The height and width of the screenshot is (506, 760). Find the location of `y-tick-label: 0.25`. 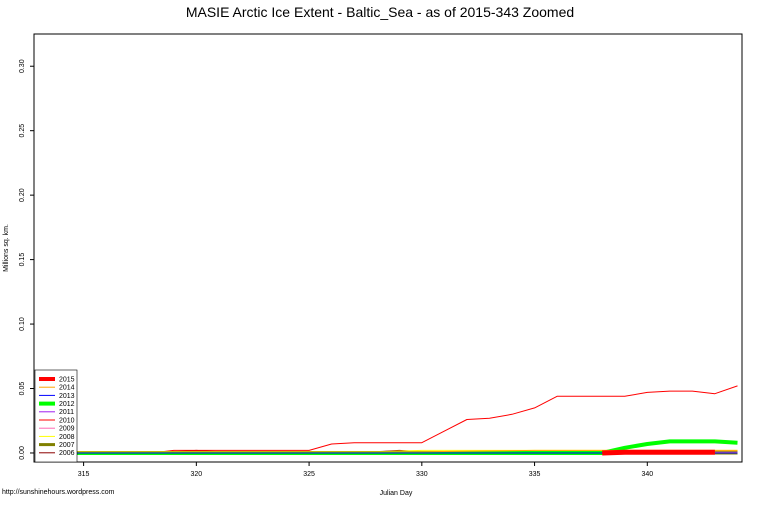

y-tick-label: 0.25 is located at coordinates (22, 131).